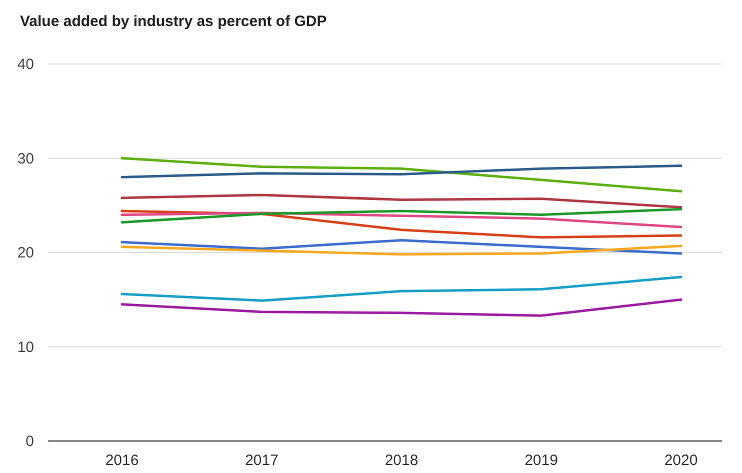 The width and height of the screenshot is (742, 473). Describe the element at coordinates (122, 460) in the screenshot. I see `x-tick-label: 2016` at that location.